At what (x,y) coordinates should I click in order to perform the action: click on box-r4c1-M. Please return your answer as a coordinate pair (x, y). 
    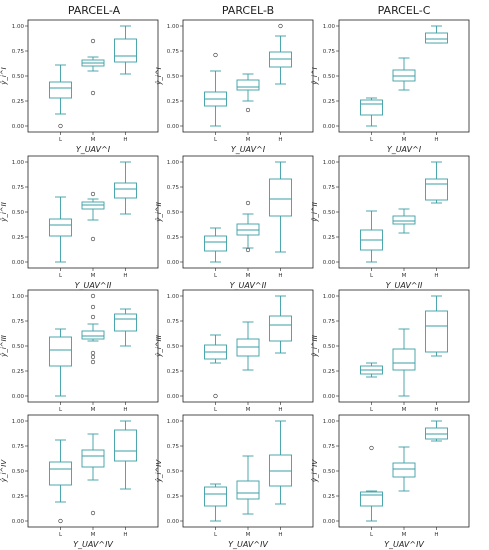
    Looking at the image, I should click on (93, 458).